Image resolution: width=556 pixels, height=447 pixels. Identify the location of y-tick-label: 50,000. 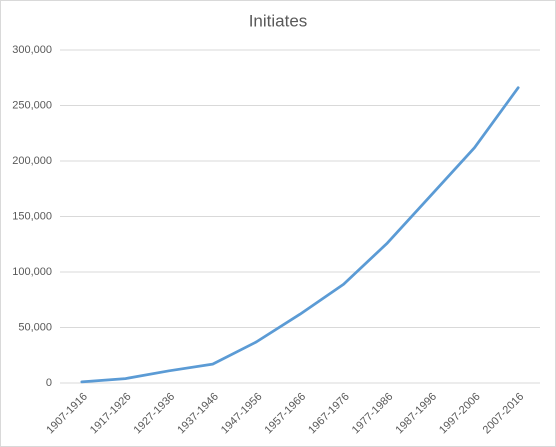
(35, 327).